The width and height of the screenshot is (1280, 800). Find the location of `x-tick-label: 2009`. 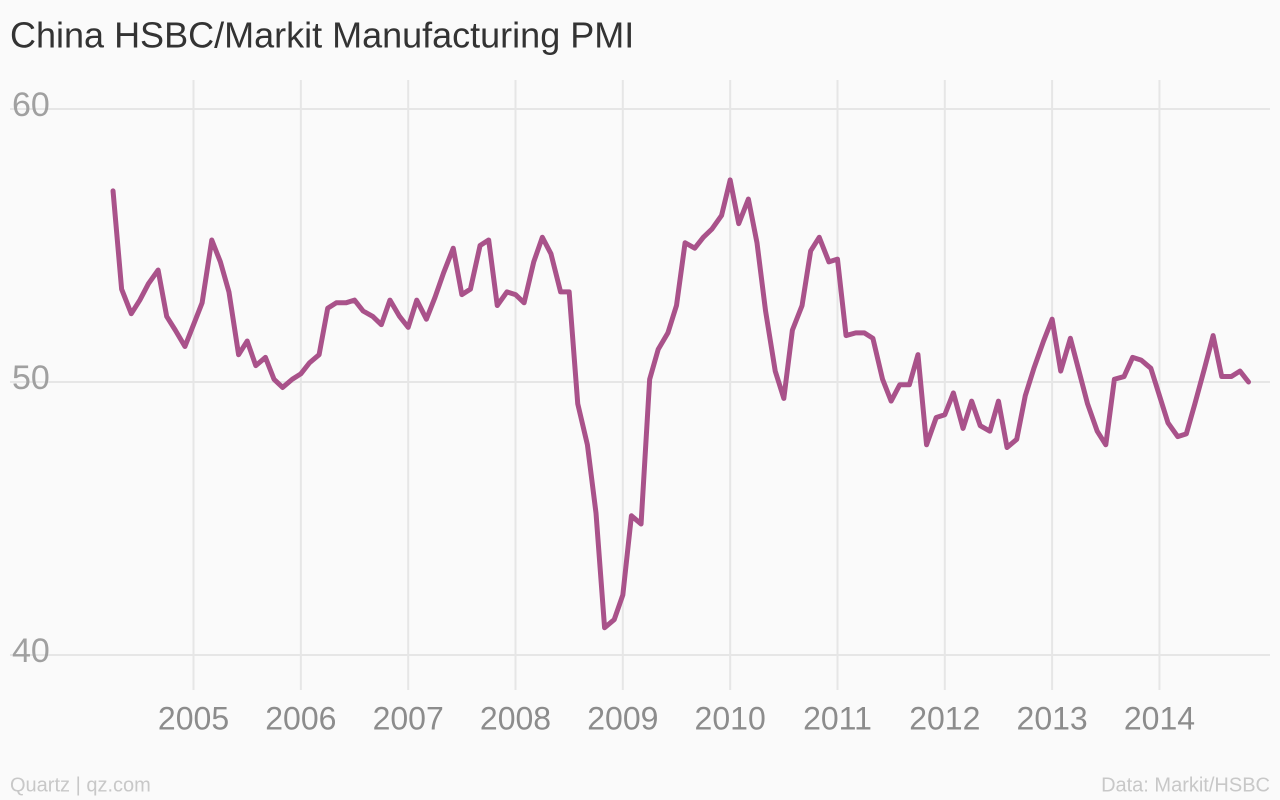

x-tick-label: 2009 is located at coordinates (622, 718).